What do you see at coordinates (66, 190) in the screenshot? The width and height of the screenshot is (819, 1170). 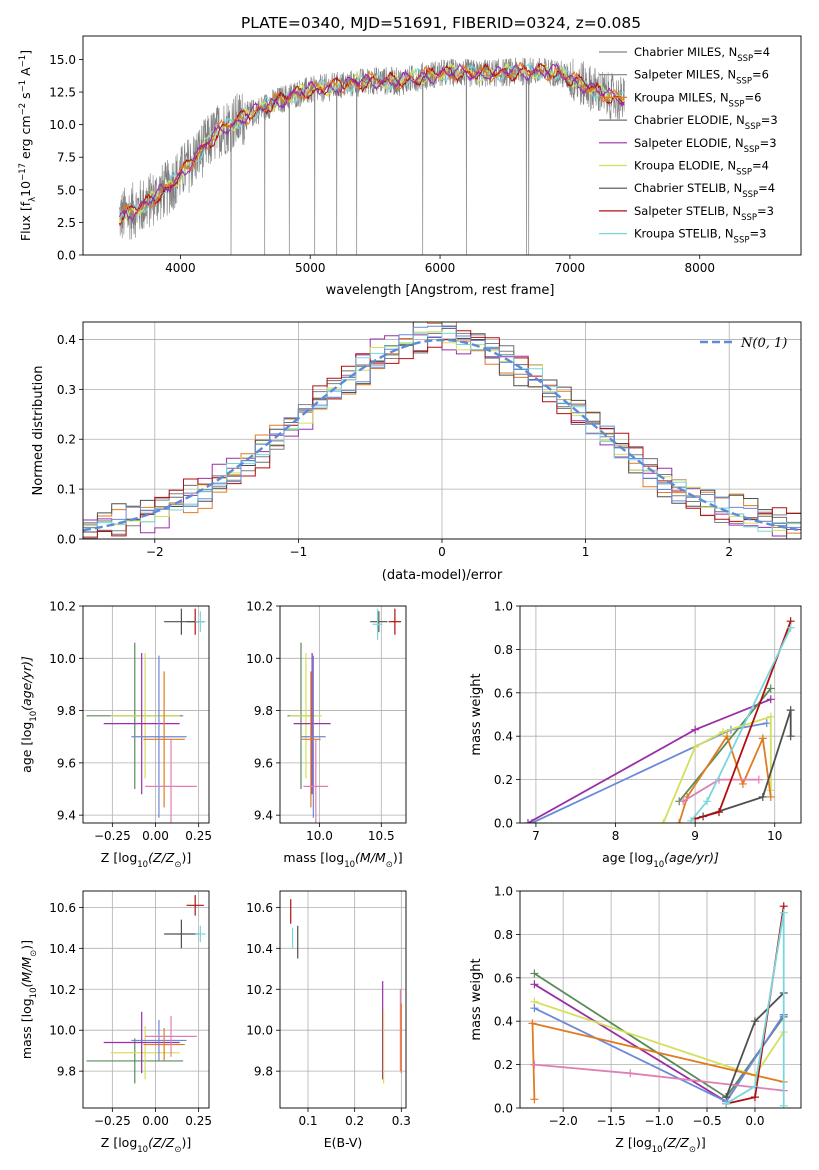 I see `y-tick-label: 5.0` at bounding box center [66, 190].